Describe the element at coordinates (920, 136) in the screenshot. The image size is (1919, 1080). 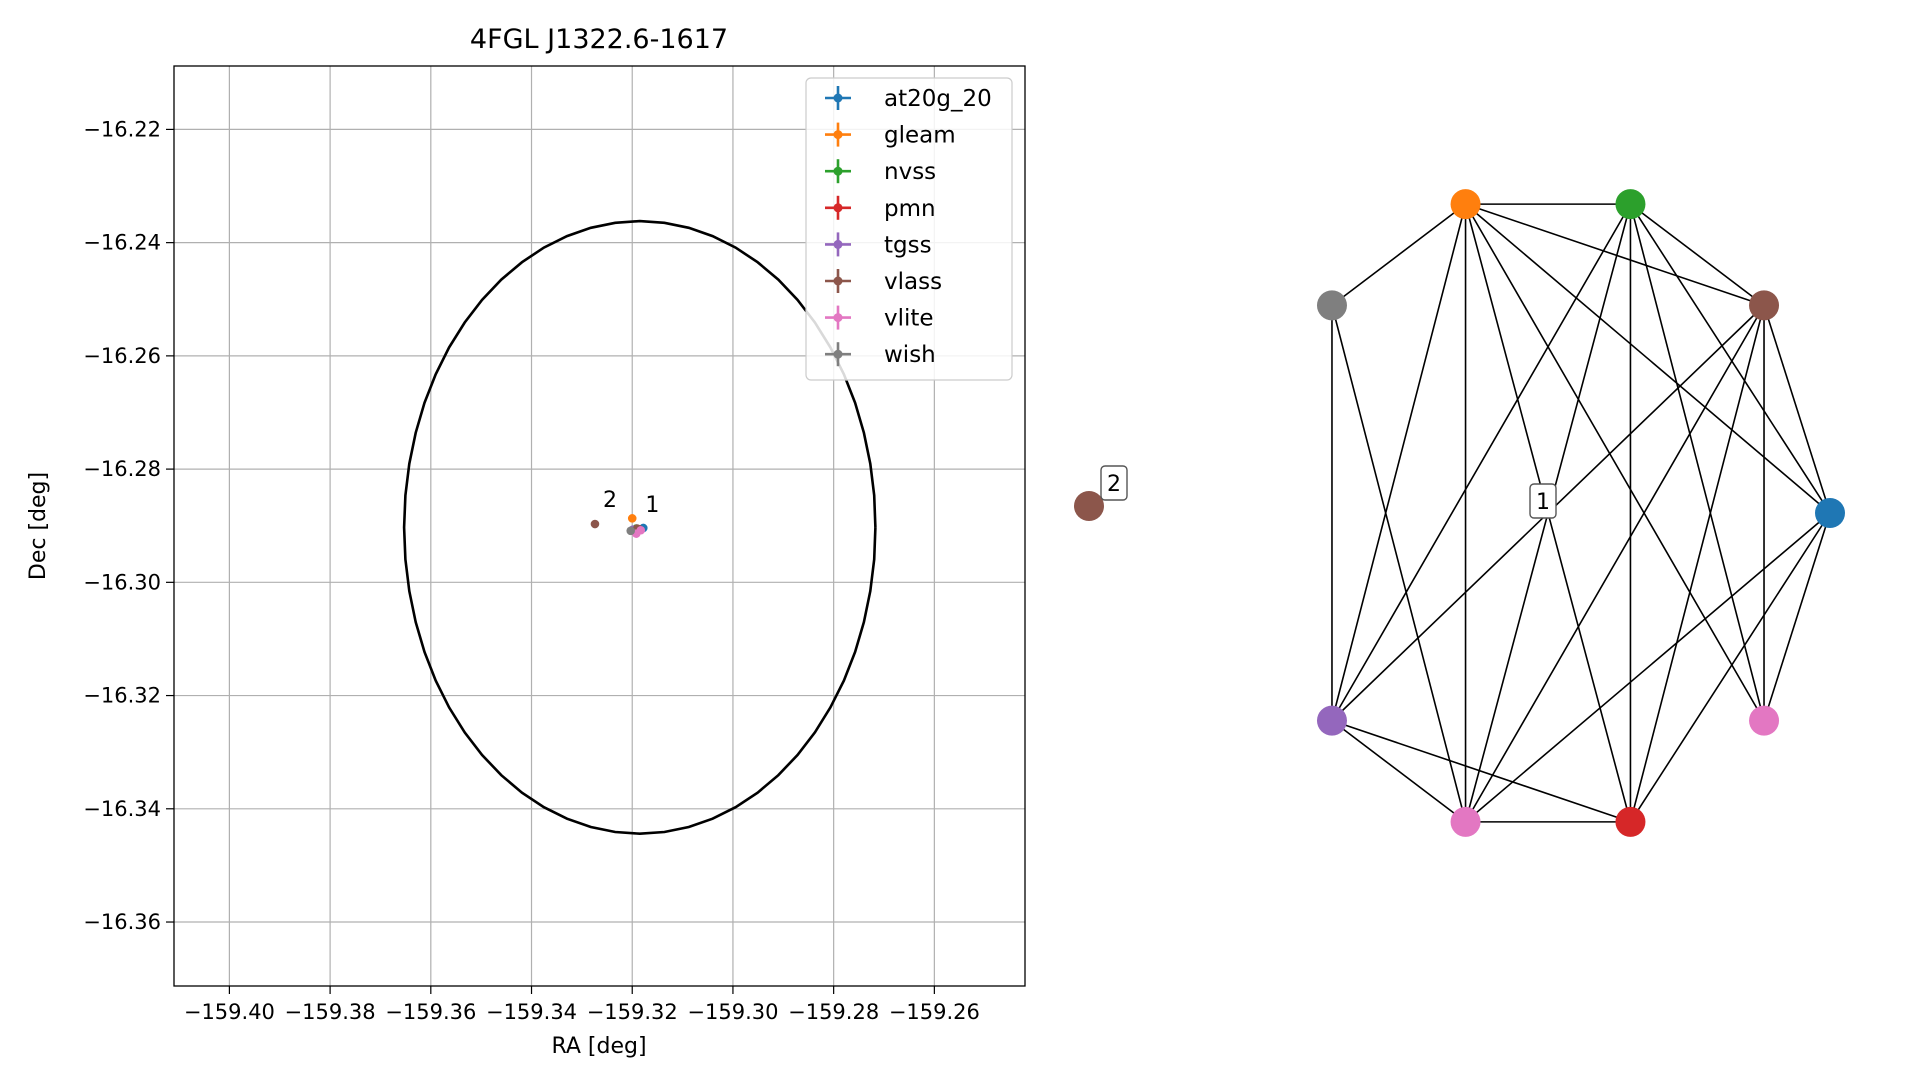
I see `legend-label-gleam: gleam` at that location.